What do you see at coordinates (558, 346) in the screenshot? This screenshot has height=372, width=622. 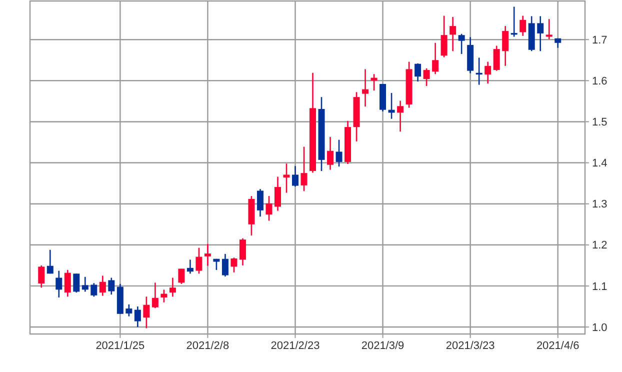 I see `x-tick-label: 2021/4/6` at bounding box center [558, 346].